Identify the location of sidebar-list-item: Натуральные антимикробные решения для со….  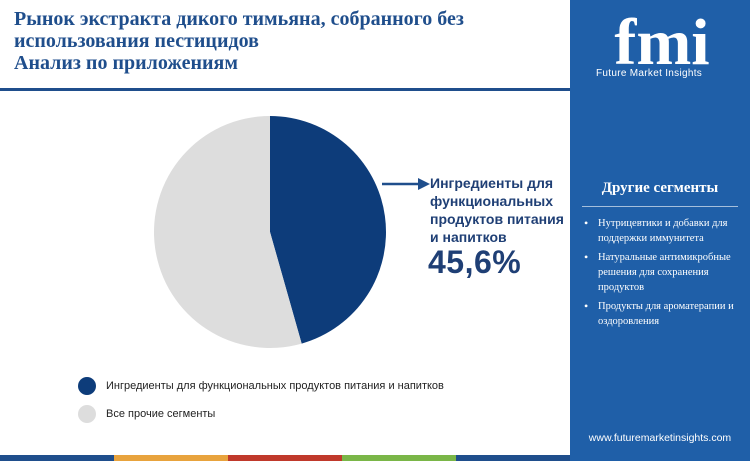
(664, 272).